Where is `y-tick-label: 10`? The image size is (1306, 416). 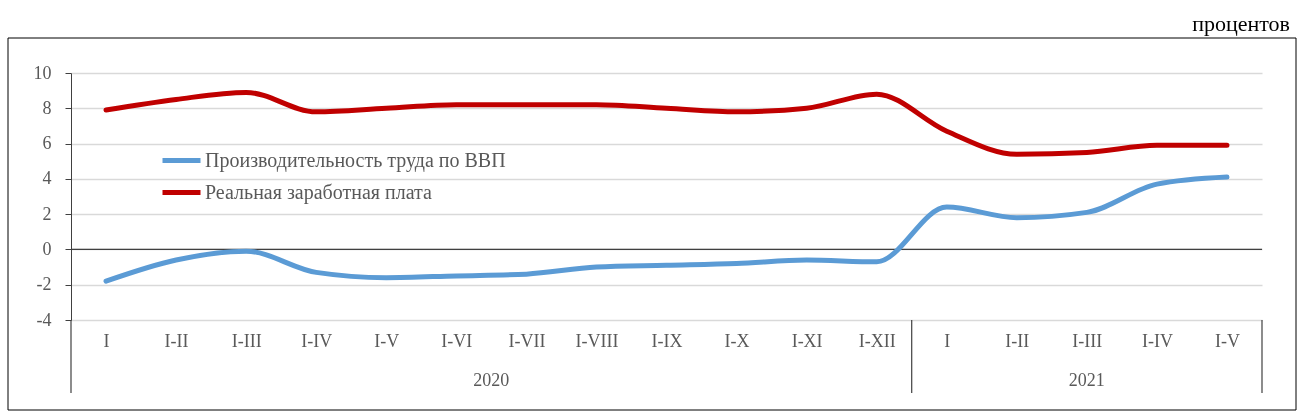 y-tick-label: 10 is located at coordinates (42, 72).